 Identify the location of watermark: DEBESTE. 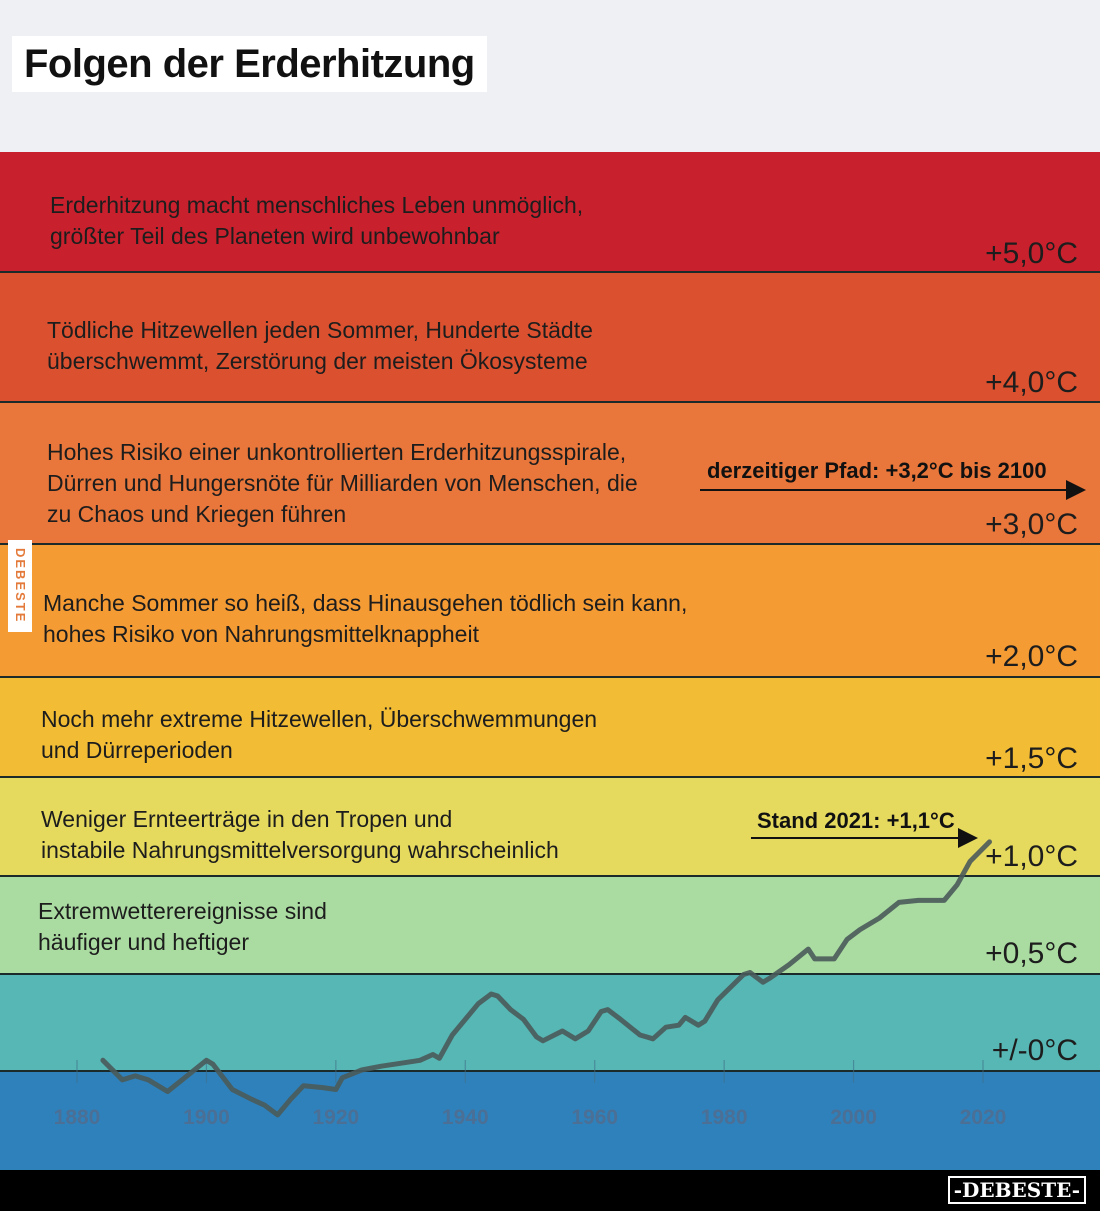
(20, 586).